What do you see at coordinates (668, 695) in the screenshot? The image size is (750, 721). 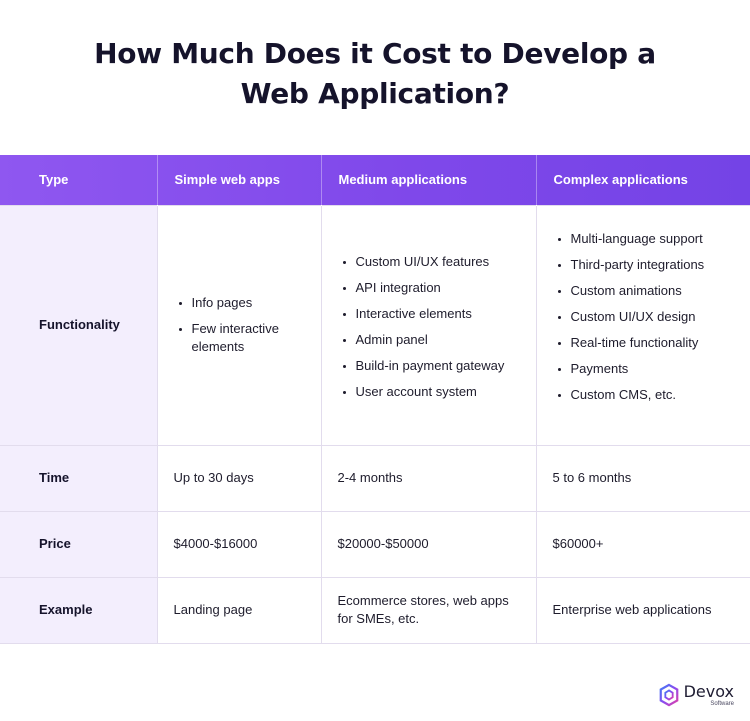 I see `devox-logo-icon` at bounding box center [668, 695].